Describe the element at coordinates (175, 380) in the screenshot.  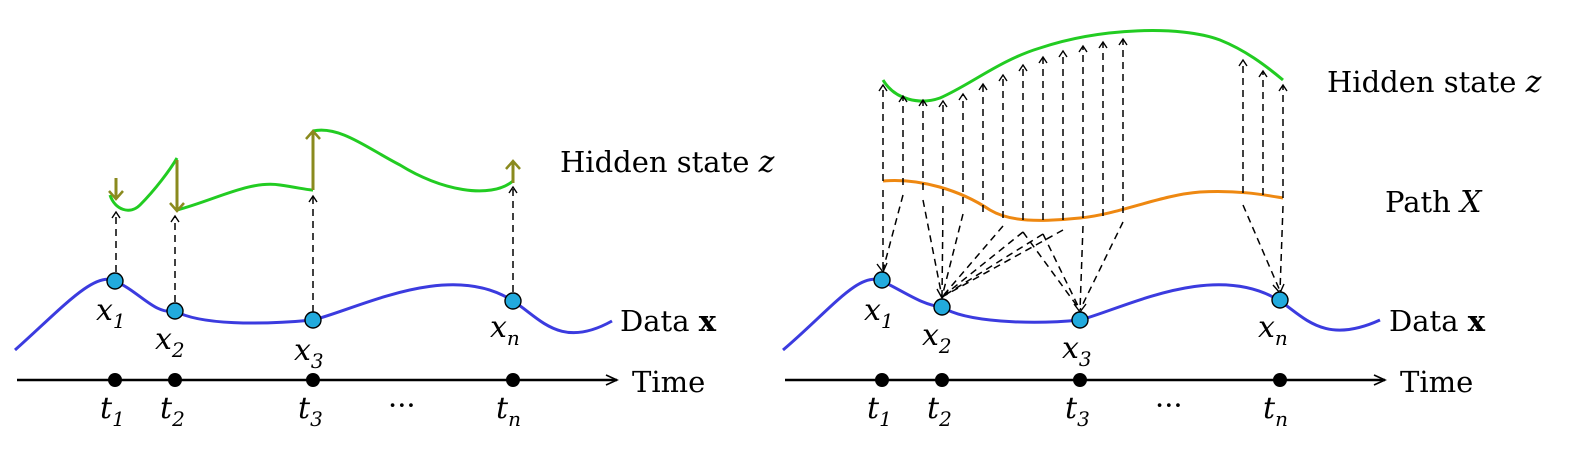
I see `left-tick-t2` at that location.